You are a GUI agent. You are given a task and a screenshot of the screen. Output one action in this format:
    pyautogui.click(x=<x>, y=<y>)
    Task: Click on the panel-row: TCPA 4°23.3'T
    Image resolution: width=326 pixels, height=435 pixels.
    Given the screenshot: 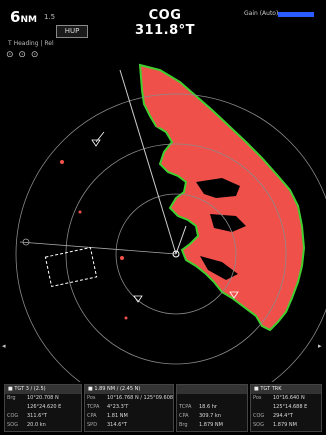 What is the action you would take?
    pyautogui.click(x=108, y=407)
    